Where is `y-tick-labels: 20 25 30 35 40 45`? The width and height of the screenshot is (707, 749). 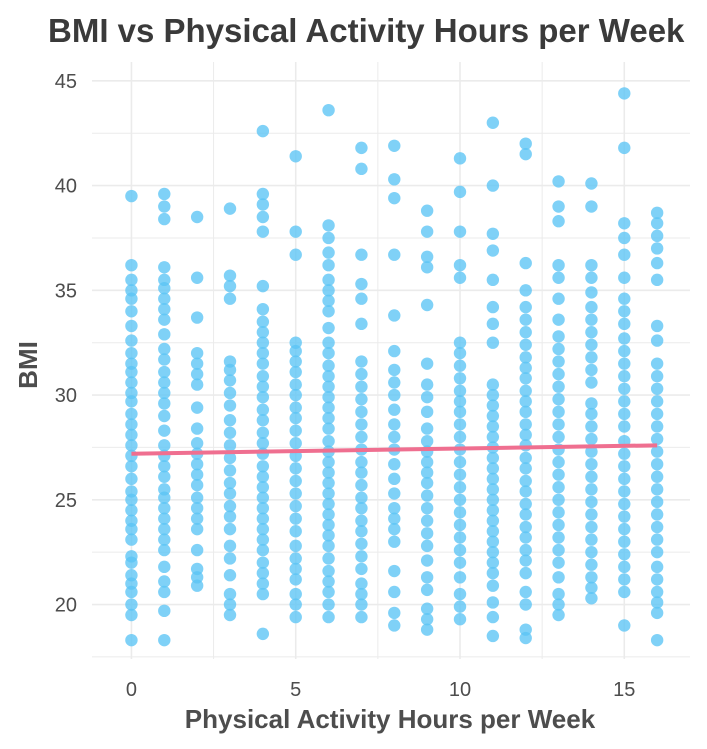
y-tick-labels: 20 25 30 35 40 45 is located at coordinates (66, 344).